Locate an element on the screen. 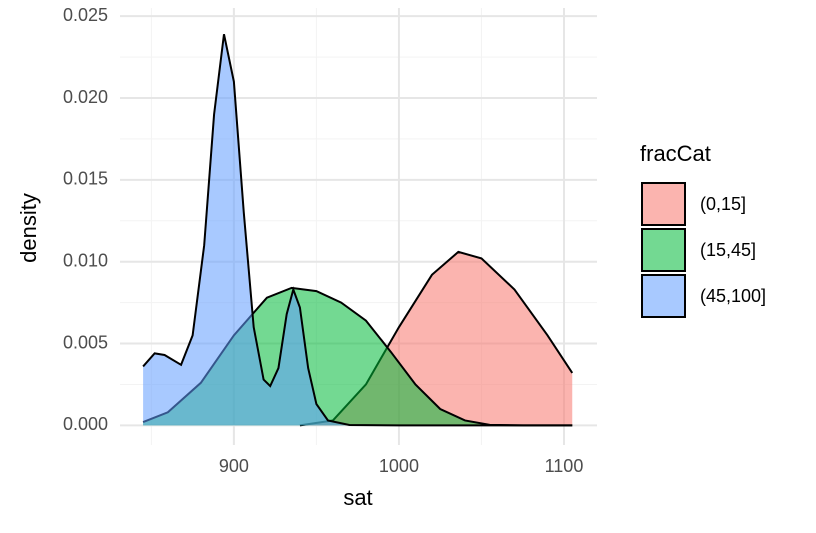 The height and width of the screenshot is (533, 816). y-tick-label: 0.010 is located at coordinates (85, 260).